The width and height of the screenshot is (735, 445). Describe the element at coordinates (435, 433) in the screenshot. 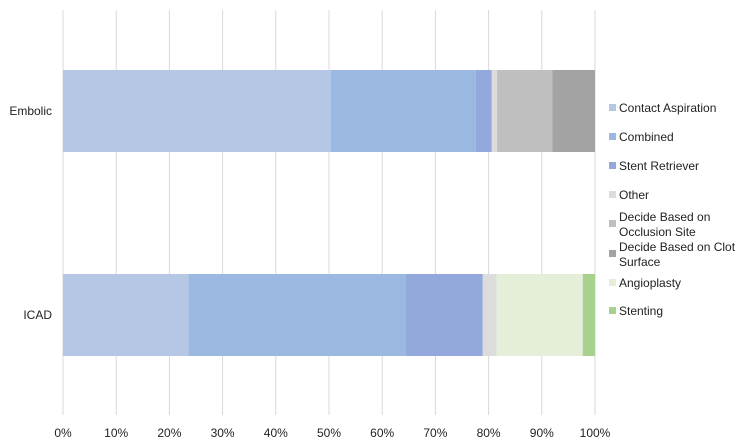

I see `x-tick-label: 70%` at that location.